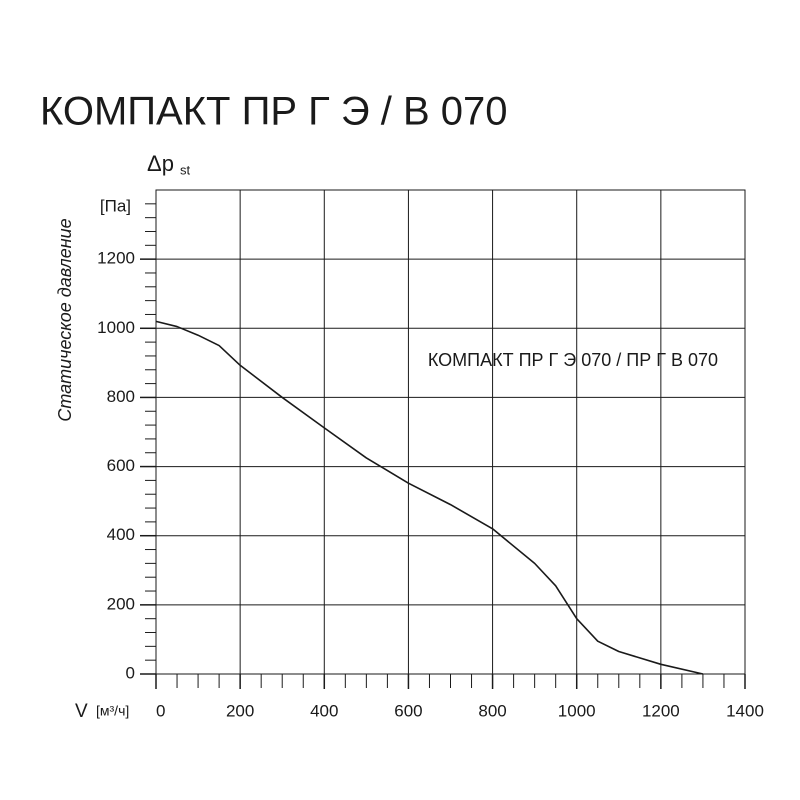  What do you see at coordinates (160, 710) in the screenshot?
I see `x-tick-label: 0` at bounding box center [160, 710].